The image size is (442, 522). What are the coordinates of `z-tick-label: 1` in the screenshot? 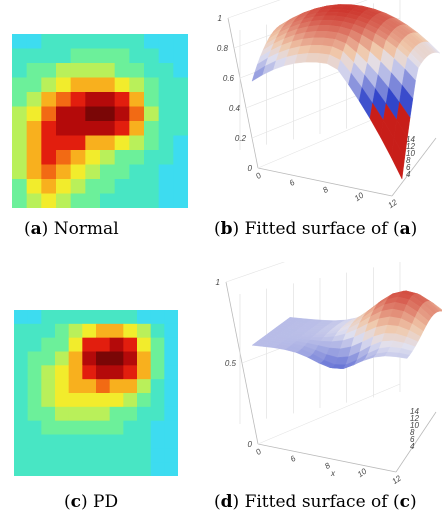 It's located at (218, 282).